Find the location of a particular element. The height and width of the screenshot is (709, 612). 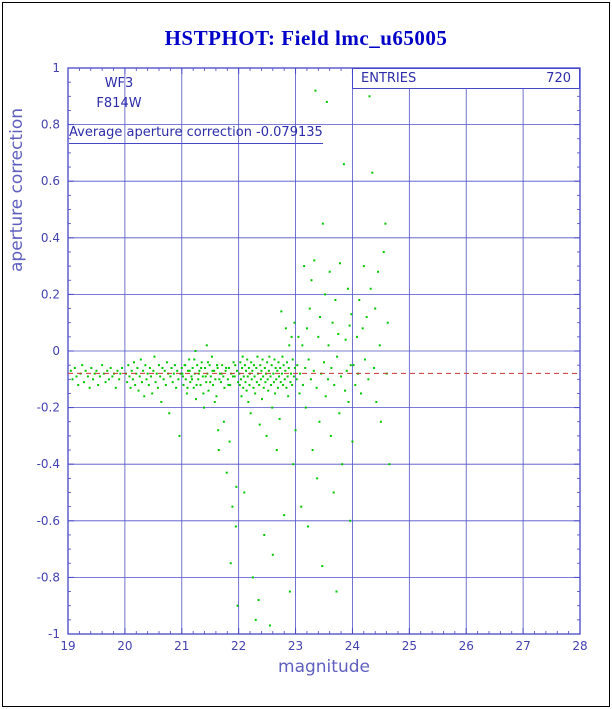

svg-text: 26 is located at coordinates (466, 646).